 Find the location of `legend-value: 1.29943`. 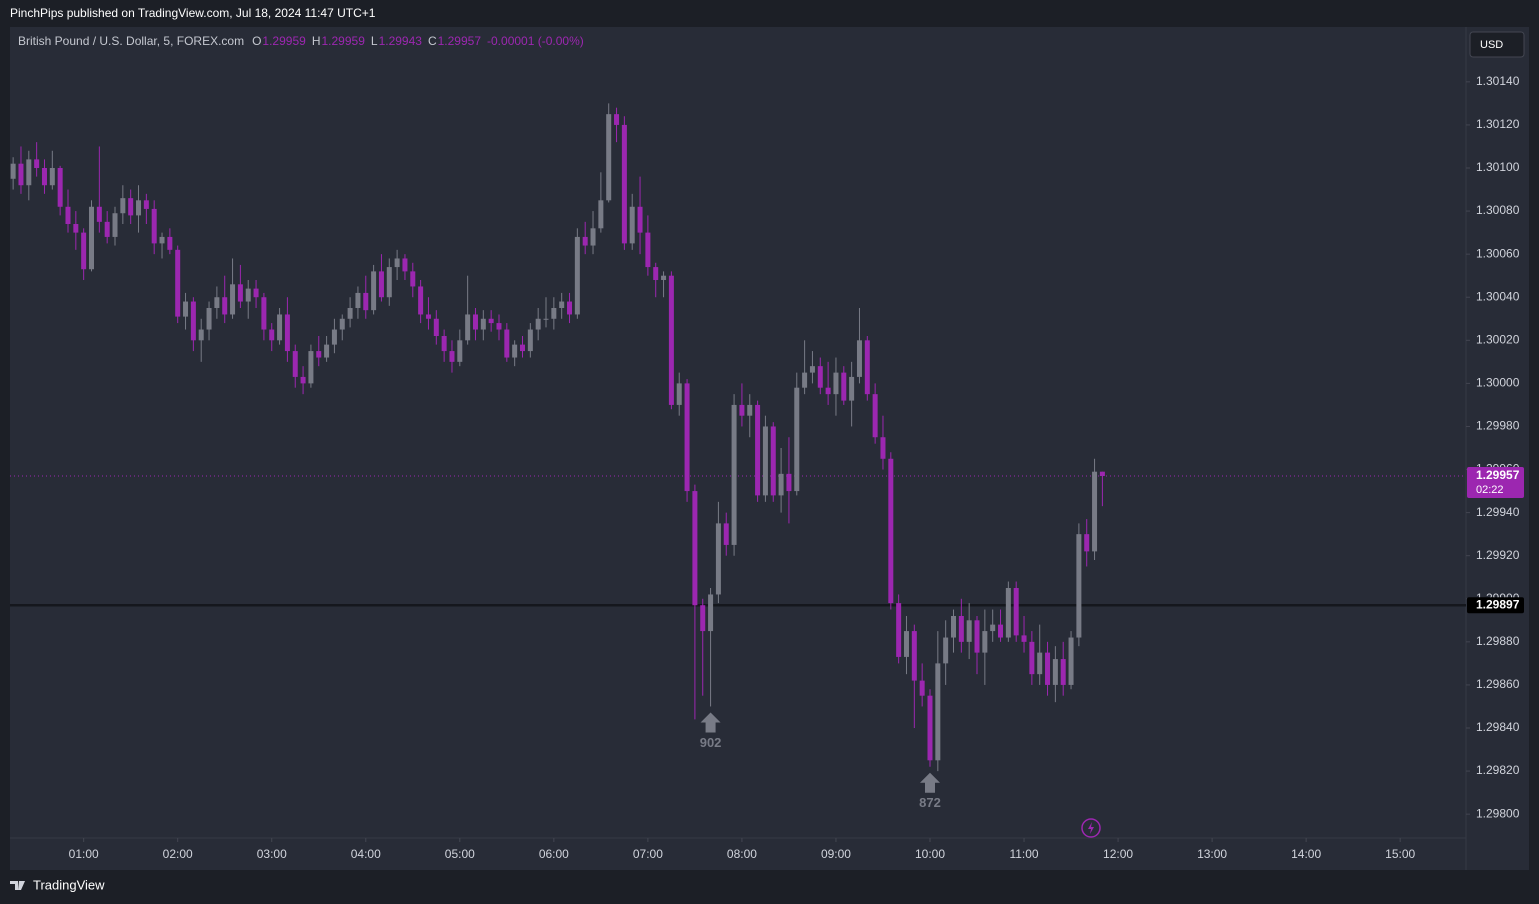

legend-value: 1.29943 is located at coordinates (401, 41).